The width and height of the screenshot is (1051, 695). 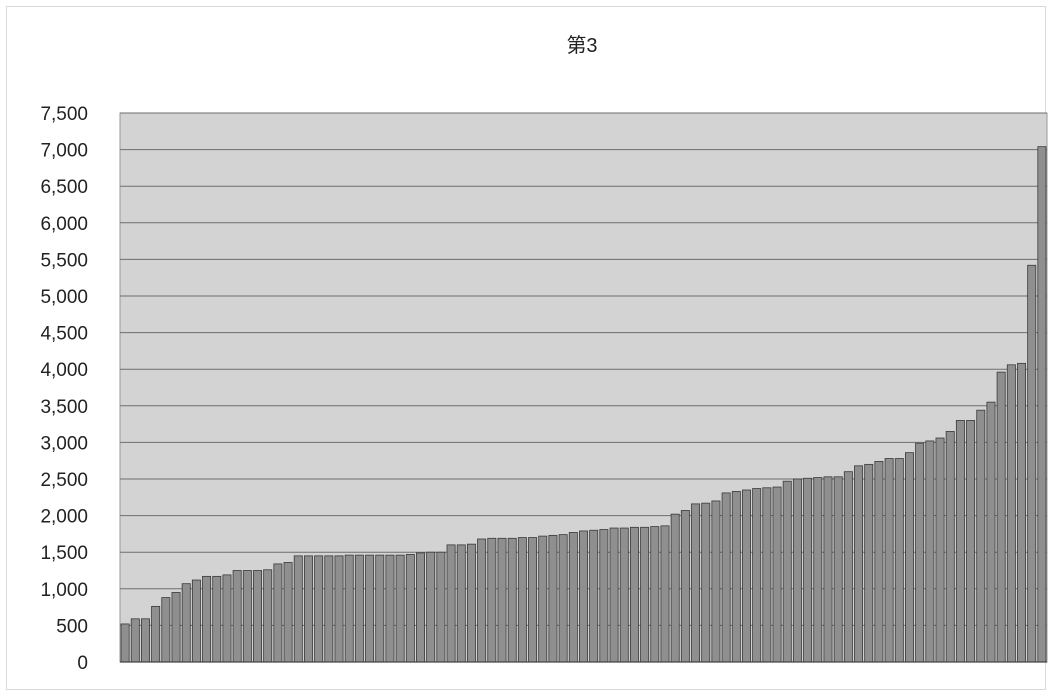 What do you see at coordinates (581, 45) in the screenshot?
I see `chart-title: 第3` at bounding box center [581, 45].